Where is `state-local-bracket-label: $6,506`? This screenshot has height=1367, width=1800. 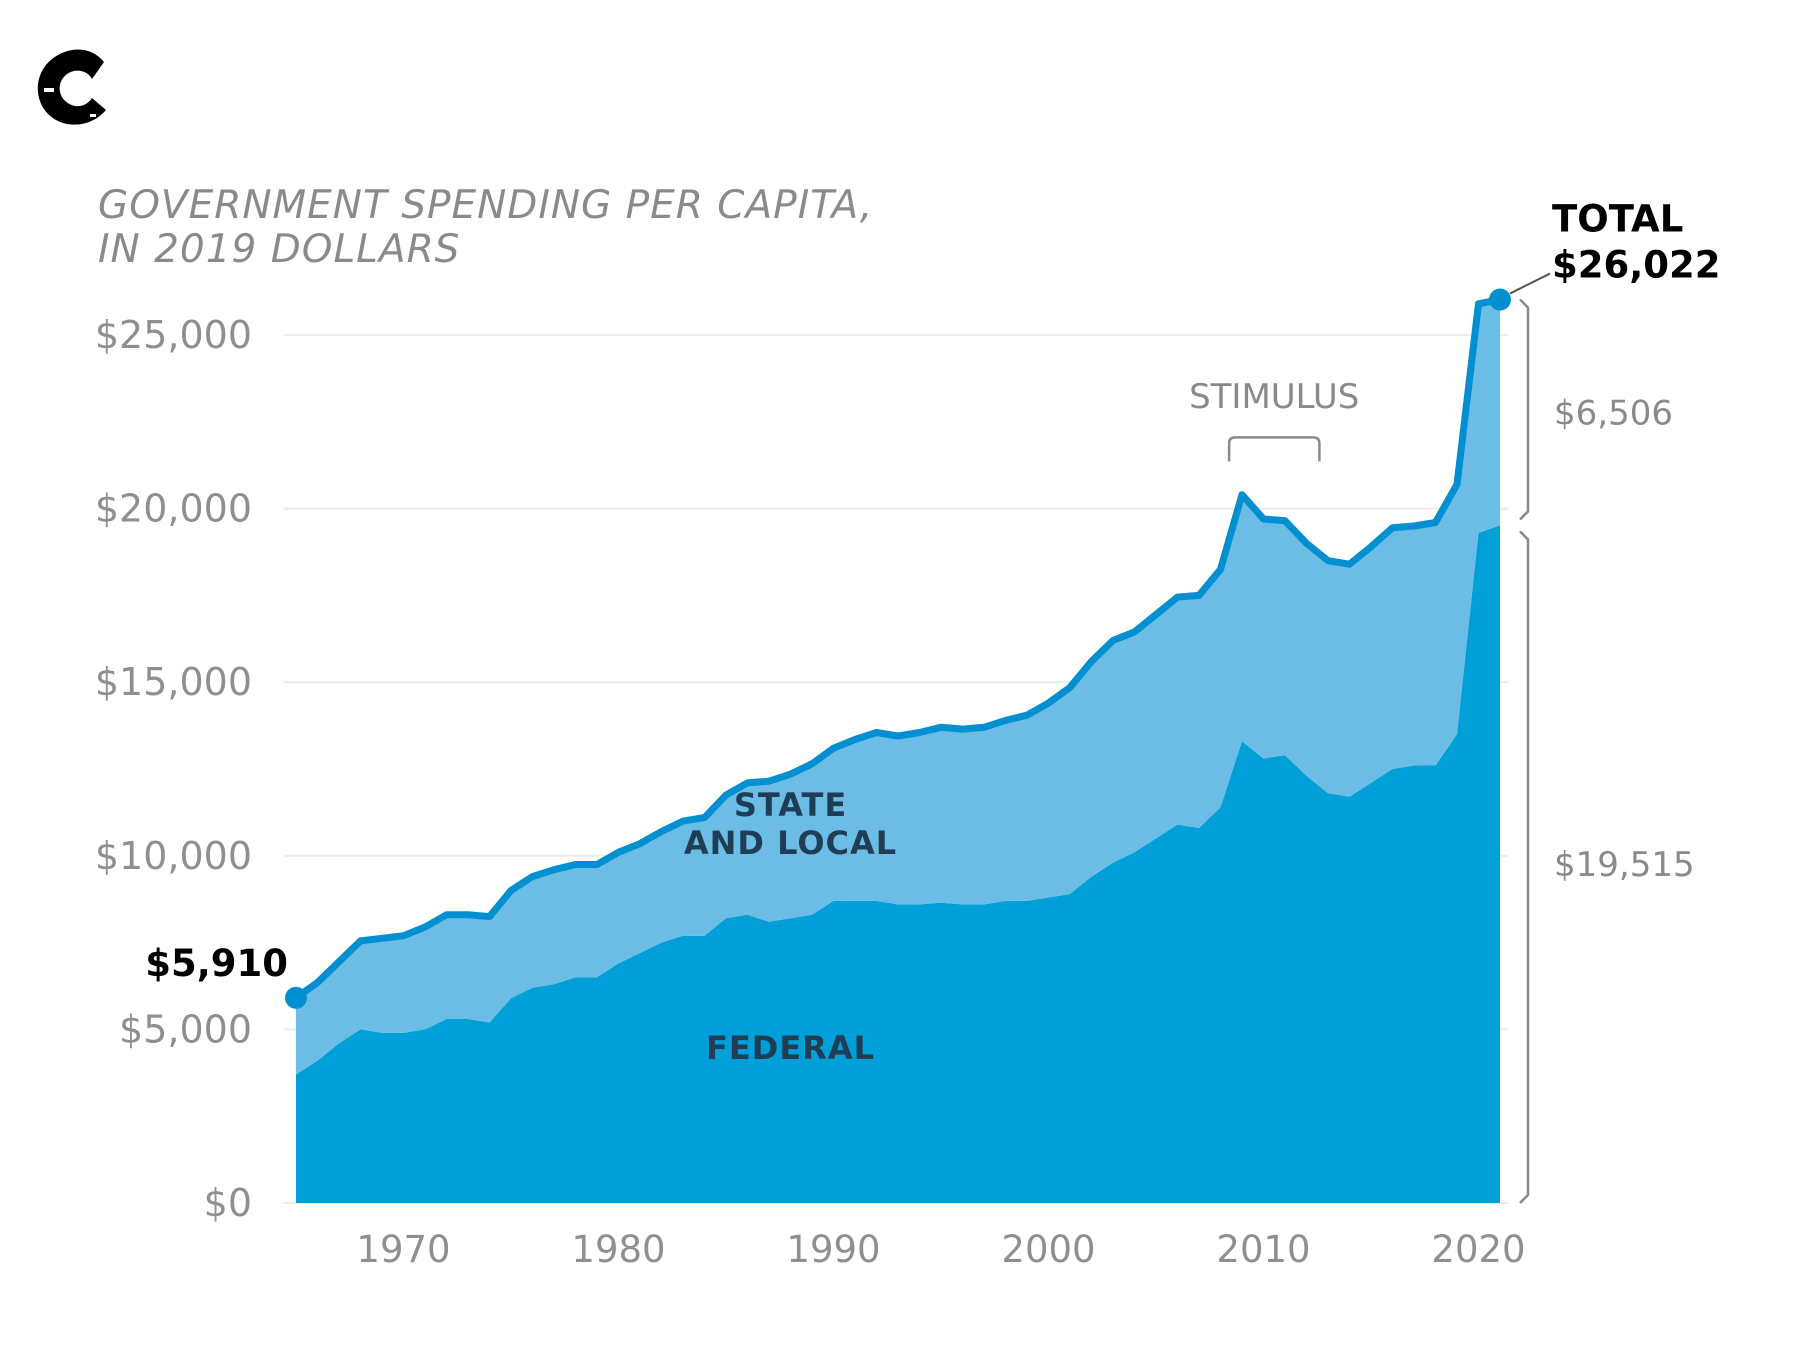 state-local-bracket-label: $6,506 is located at coordinates (1613, 413).